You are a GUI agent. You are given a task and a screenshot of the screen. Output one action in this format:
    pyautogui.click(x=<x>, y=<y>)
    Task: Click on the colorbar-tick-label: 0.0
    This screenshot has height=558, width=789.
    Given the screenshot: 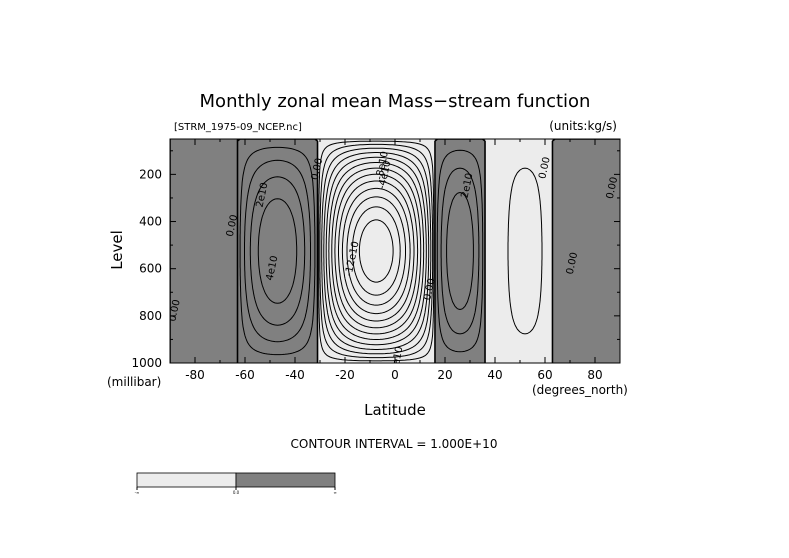 What is the action you would take?
    pyautogui.click(x=236, y=492)
    